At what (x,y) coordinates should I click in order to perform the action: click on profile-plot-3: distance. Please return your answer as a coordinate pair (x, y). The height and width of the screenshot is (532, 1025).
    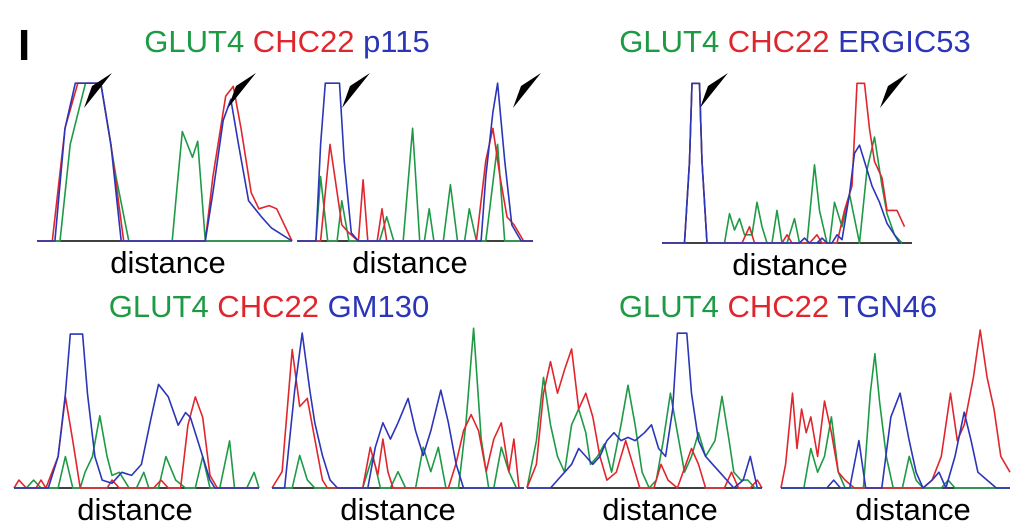
    Looking at the image, I should click on (787, 177).